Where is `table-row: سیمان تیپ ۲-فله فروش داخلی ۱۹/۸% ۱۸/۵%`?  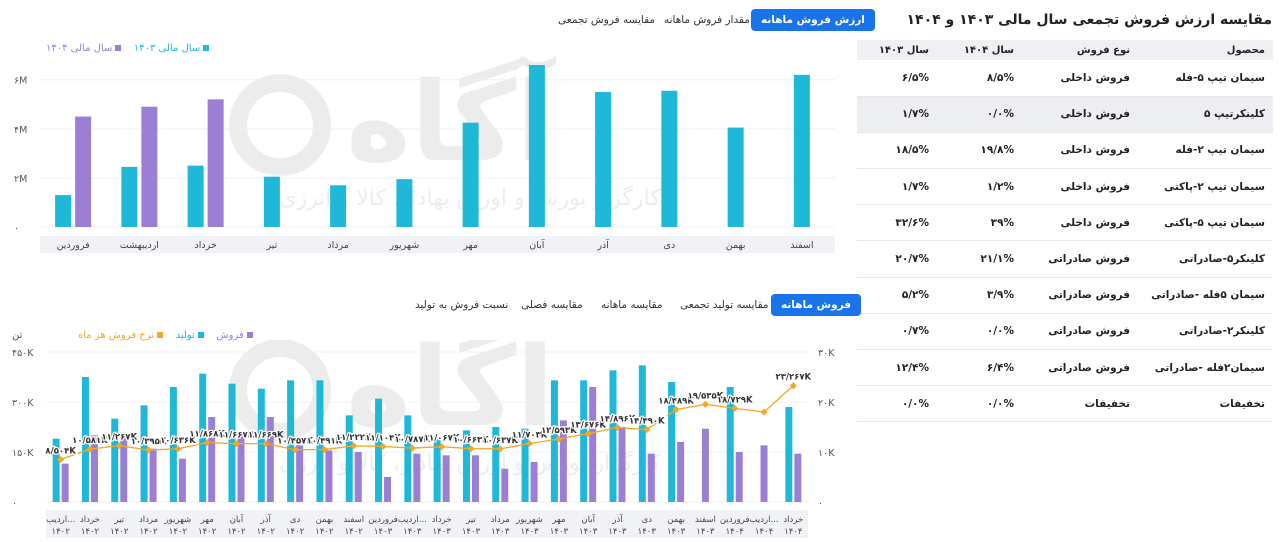
table-row: سیمان تیپ ۲-فله فروش داخلی ۱۹/۸% ۱۸/۵% is located at coordinates (1065, 151).